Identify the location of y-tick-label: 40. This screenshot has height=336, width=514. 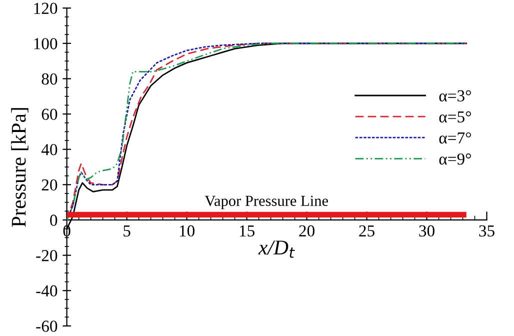
(49, 150).